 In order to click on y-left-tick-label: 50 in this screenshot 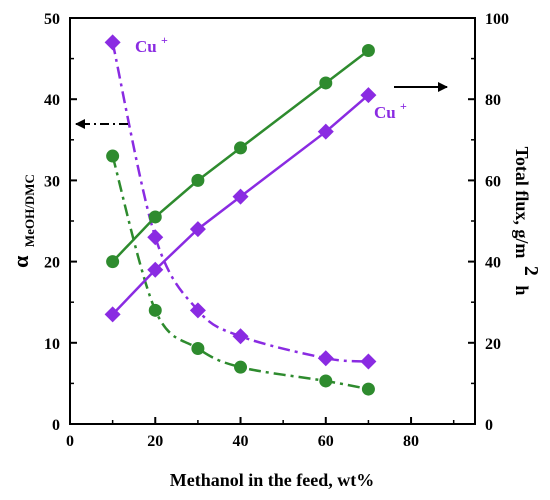, I will do `click(52, 19)`.